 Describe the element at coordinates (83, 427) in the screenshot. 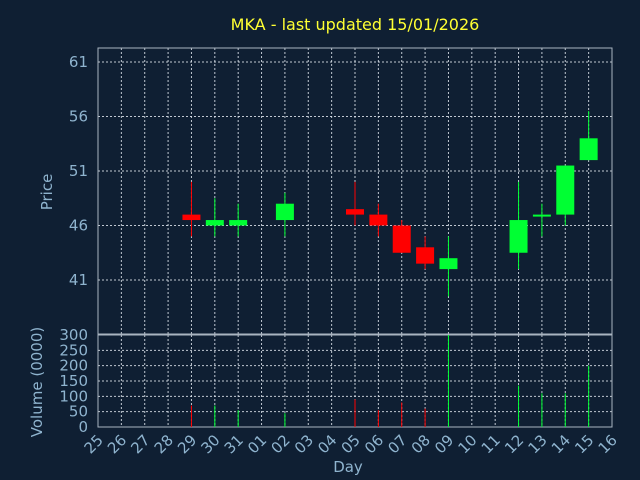

I see `volume-tick-label: 0` at that location.